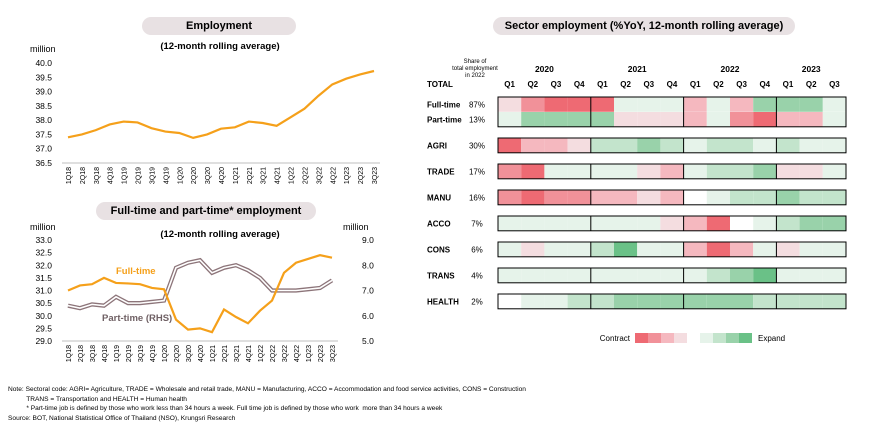 The image size is (870, 427). What do you see at coordinates (441, 276) in the screenshot?
I see `row-label: TRANS` at bounding box center [441, 276].